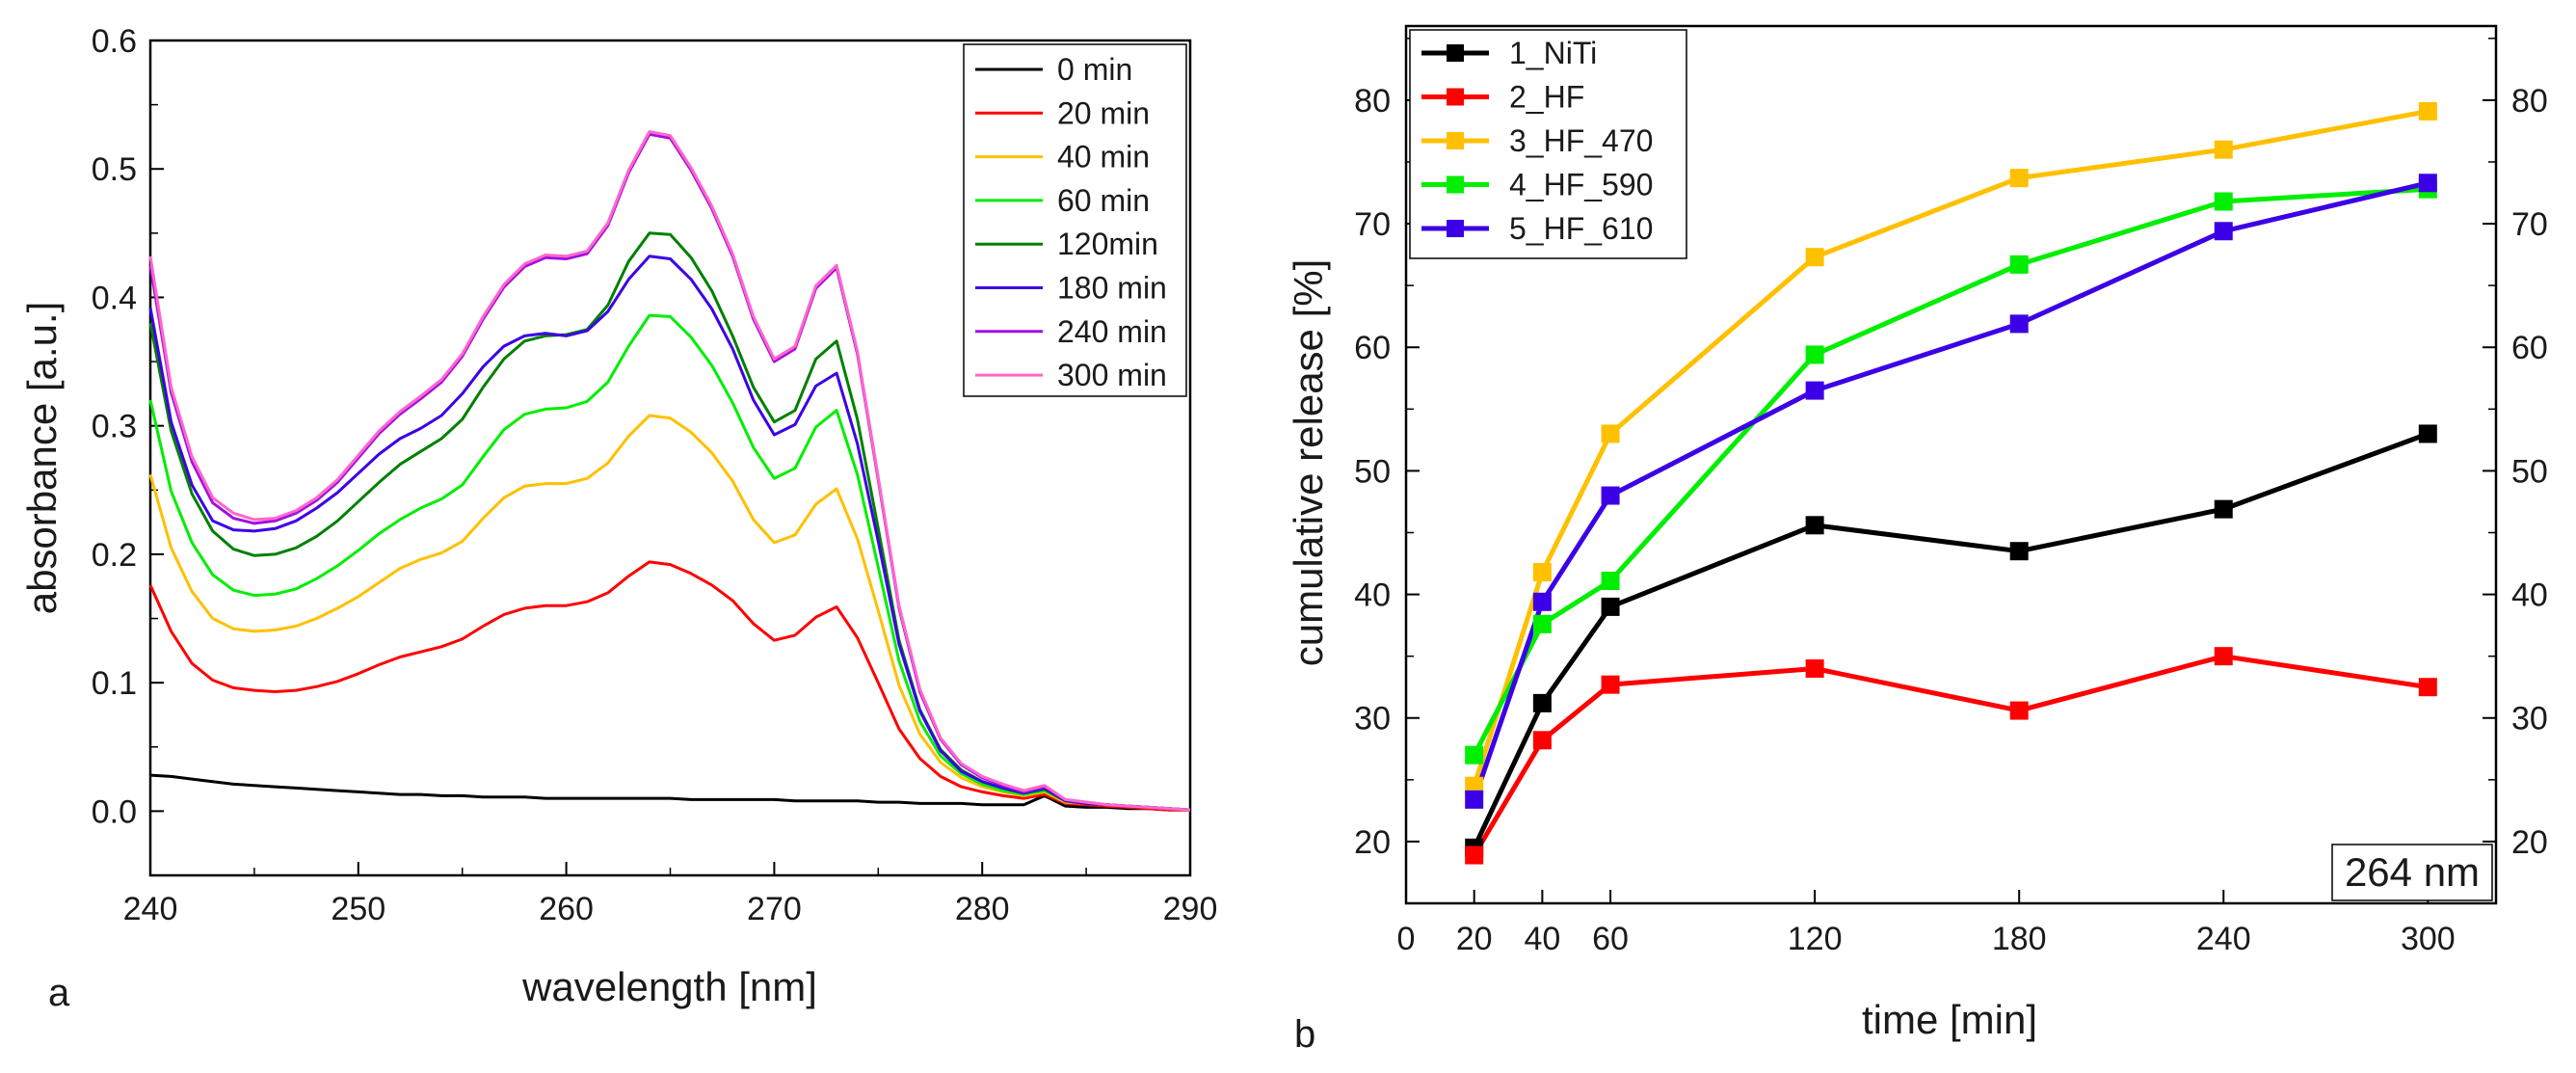  Describe the element at coordinates (1372, 595) in the screenshot. I see `panel-b-y-tick-label: 40` at that location.